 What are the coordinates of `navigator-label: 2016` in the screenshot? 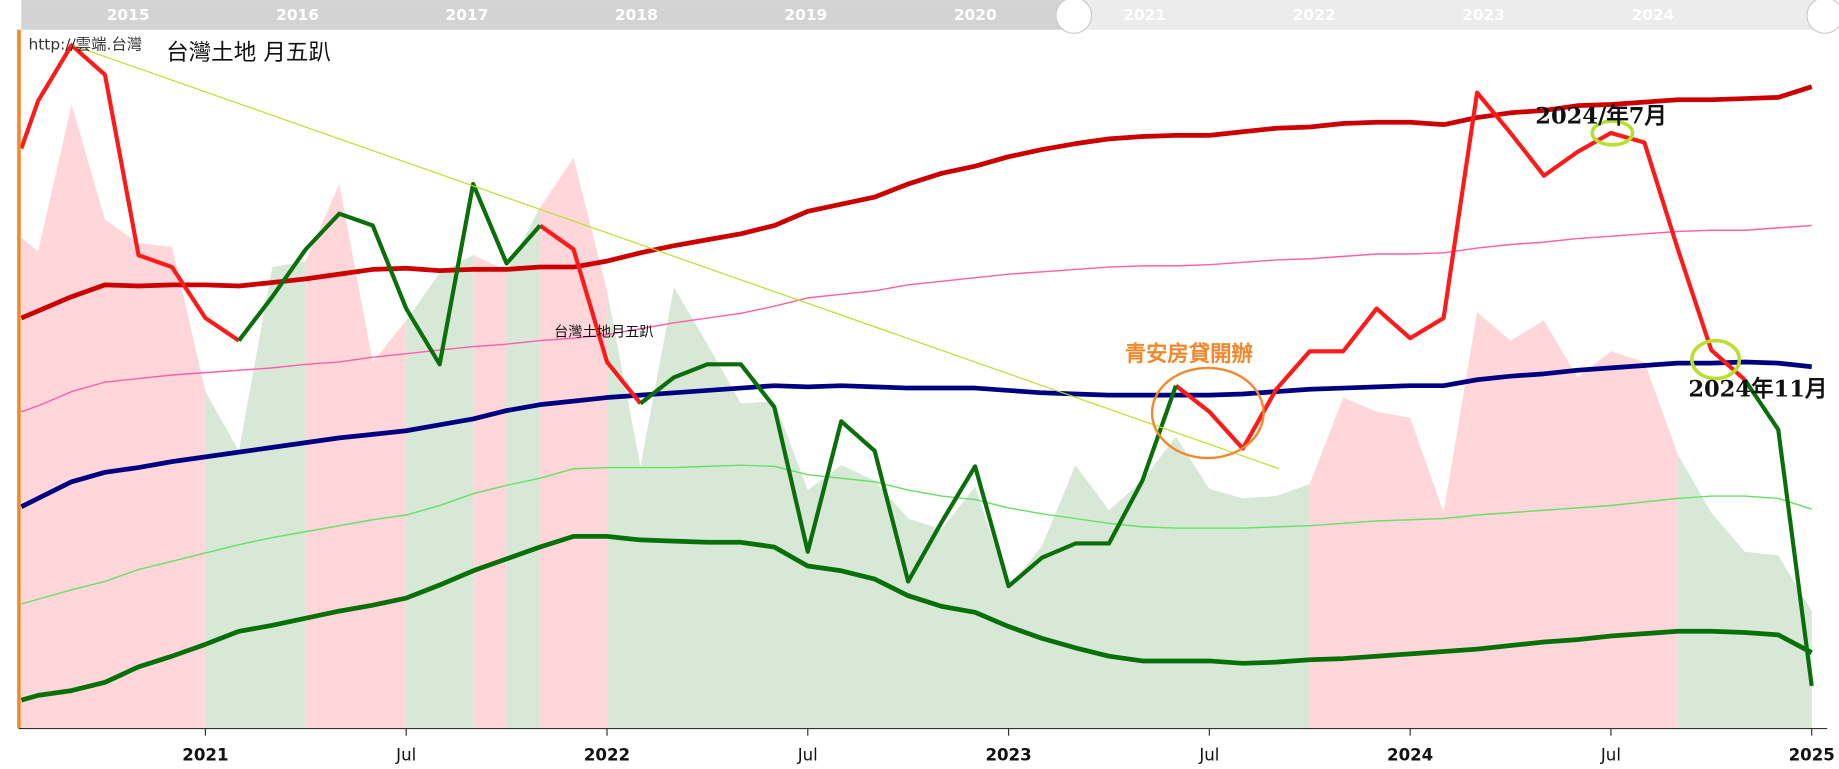 It's located at (297, 15).